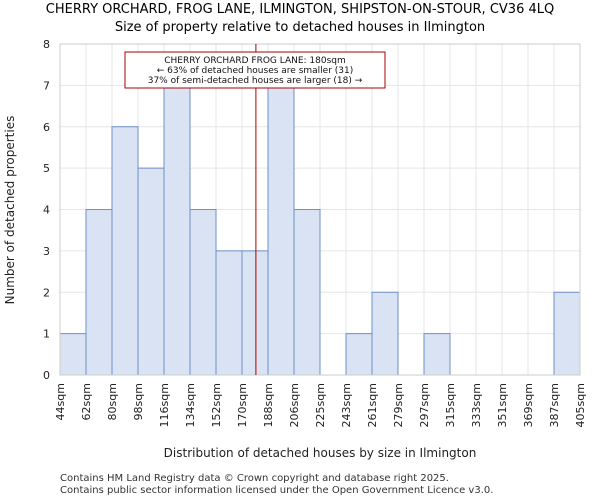 This screenshot has width=600, height=500. I want to click on y-tick-label: 4, so click(46, 210).